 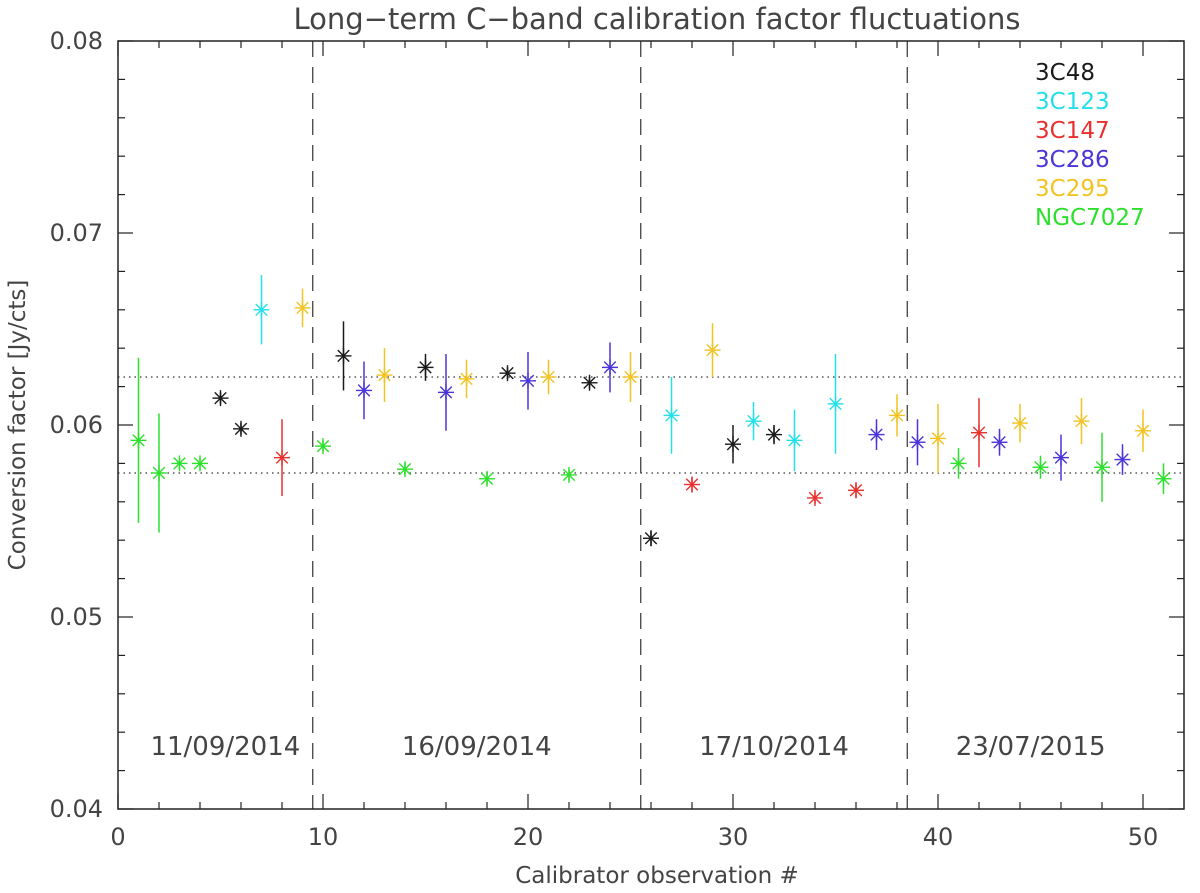 What do you see at coordinates (1090, 218) in the screenshot?
I see `legend-item: NGC7027` at bounding box center [1090, 218].